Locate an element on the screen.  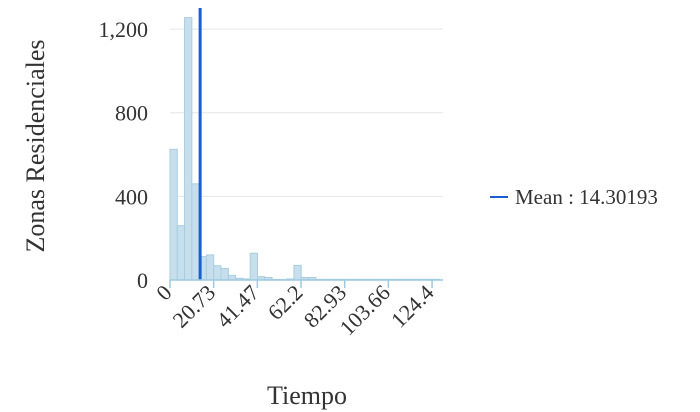
x-tick-label: 20.73 is located at coordinates (194, 306).